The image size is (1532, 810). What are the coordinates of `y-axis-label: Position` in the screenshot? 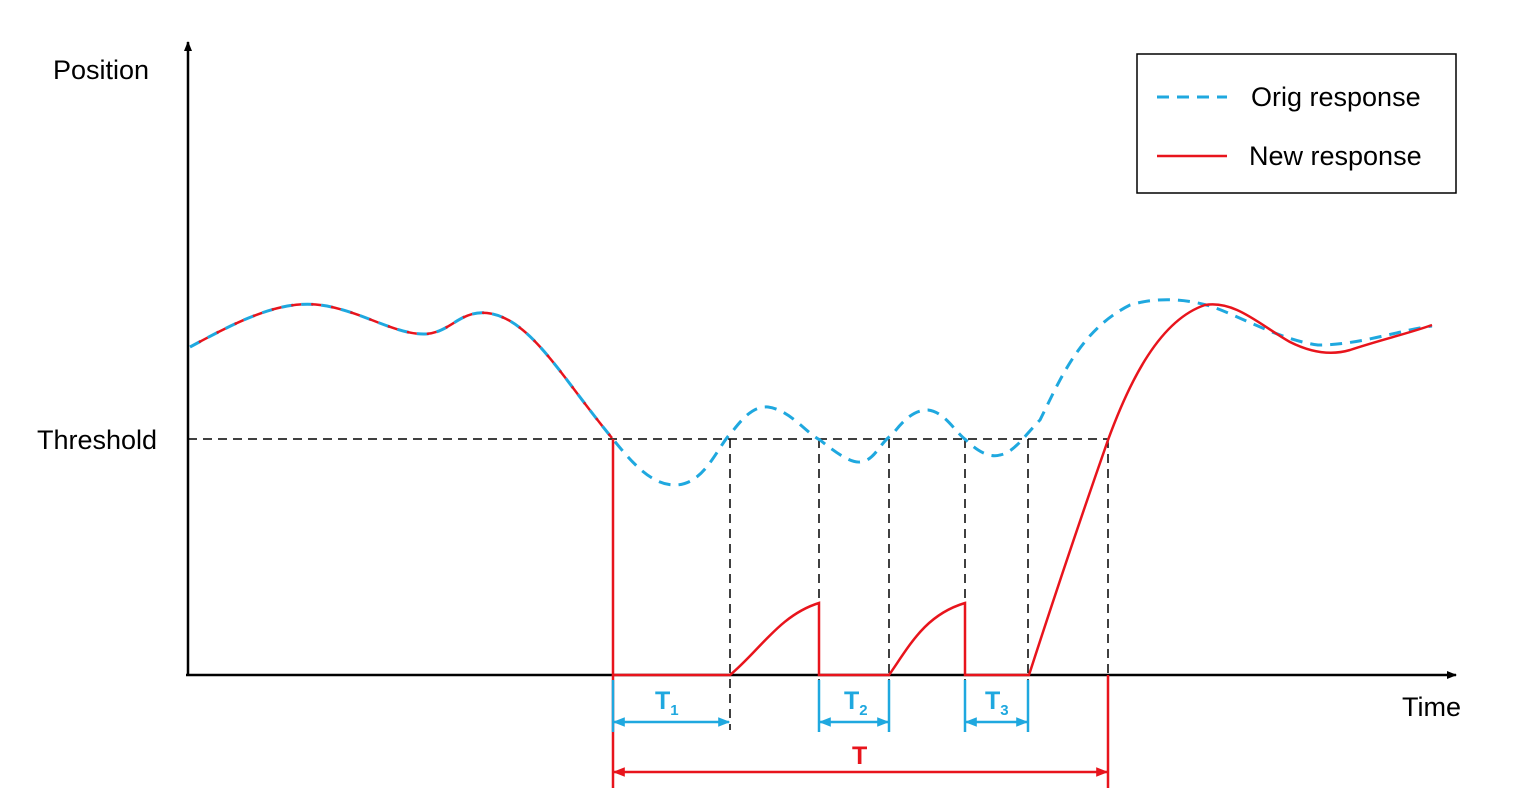 It's located at (101, 70).